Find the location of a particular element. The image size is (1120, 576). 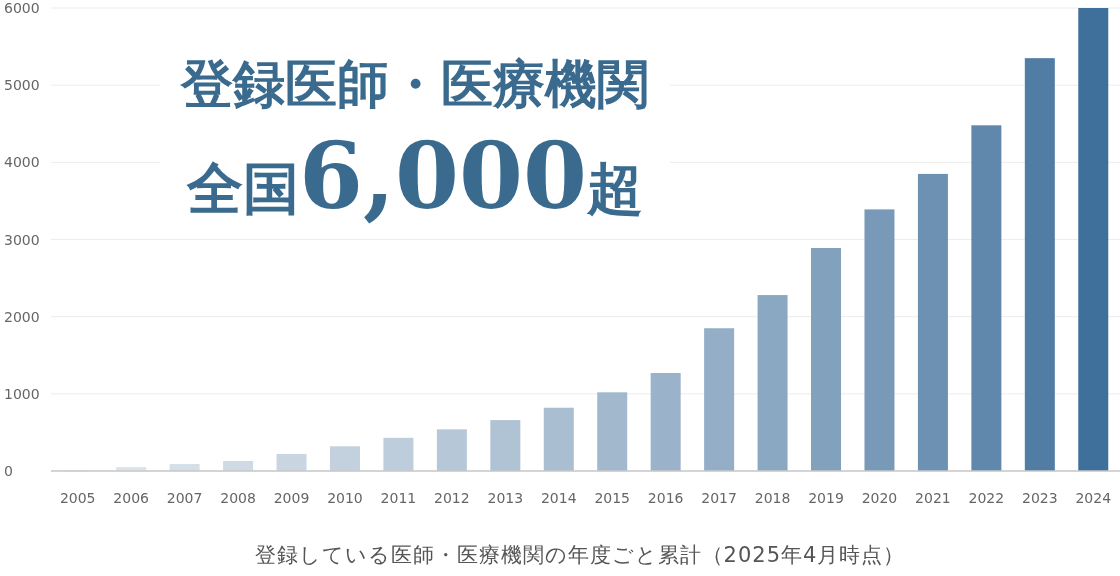

x-tick-label: 2014 is located at coordinates (558, 498).